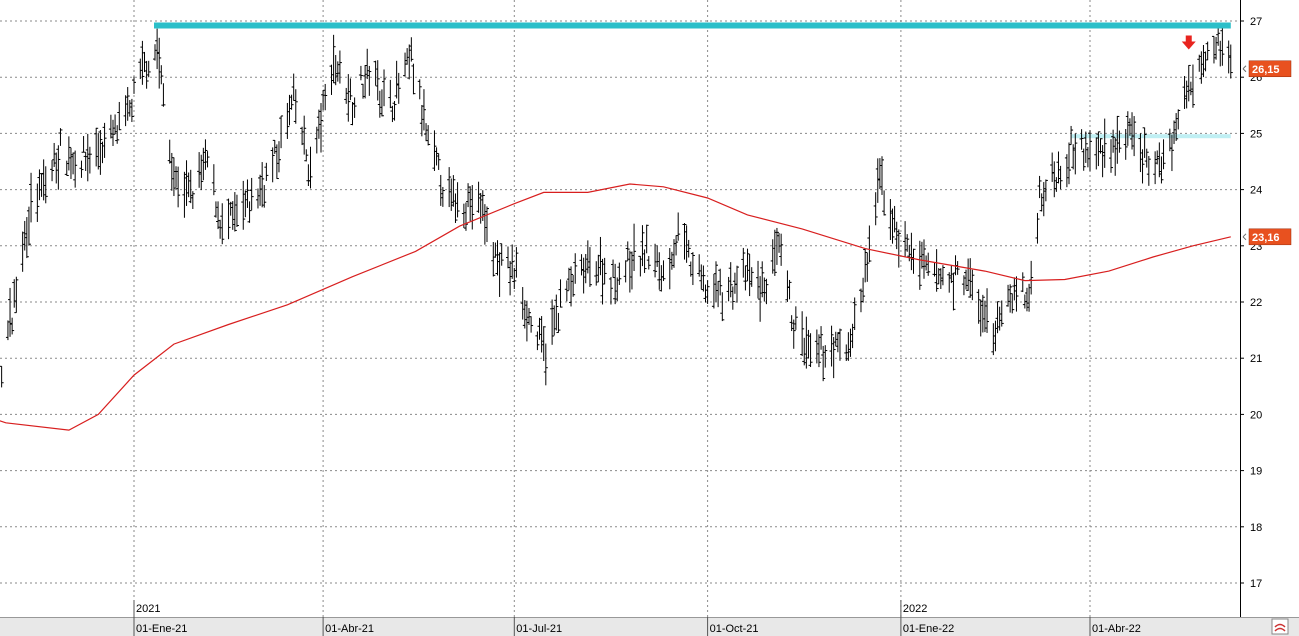 The height and width of the screenshot is (636, 1299). What do you see at coordinates (1256, 528) in the screenshot?
I see `y-tick-label: 18` at bounding box center [1256, 528].